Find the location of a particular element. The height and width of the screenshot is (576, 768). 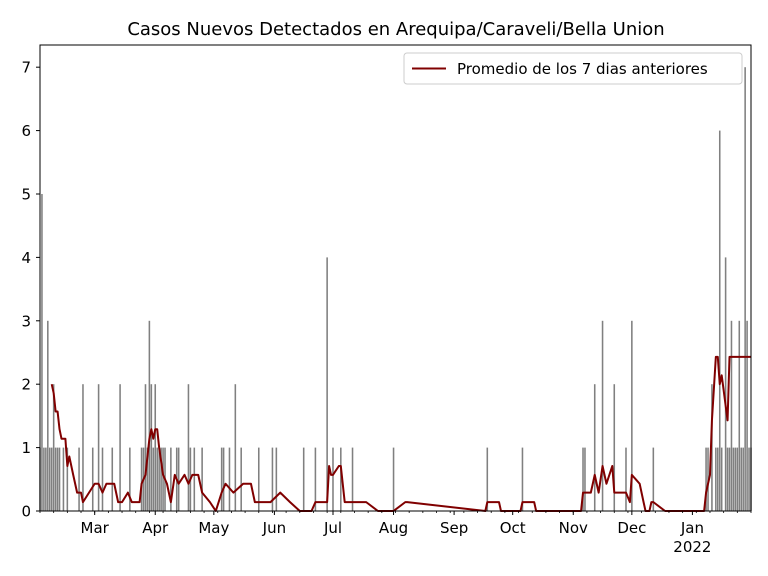

x-tick-label: Aug is located at coordinates (393, 528).